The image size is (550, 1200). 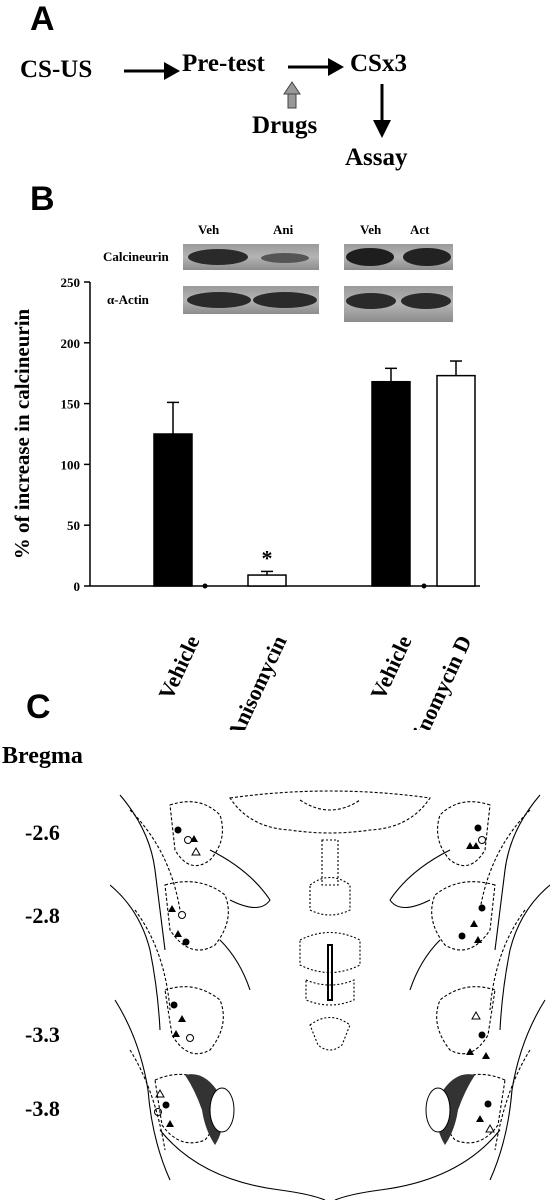 What do you see at coordinates (42, 19) in the screenshot?
I see `panel-a-letter: A` at bounding box center [42, 19].